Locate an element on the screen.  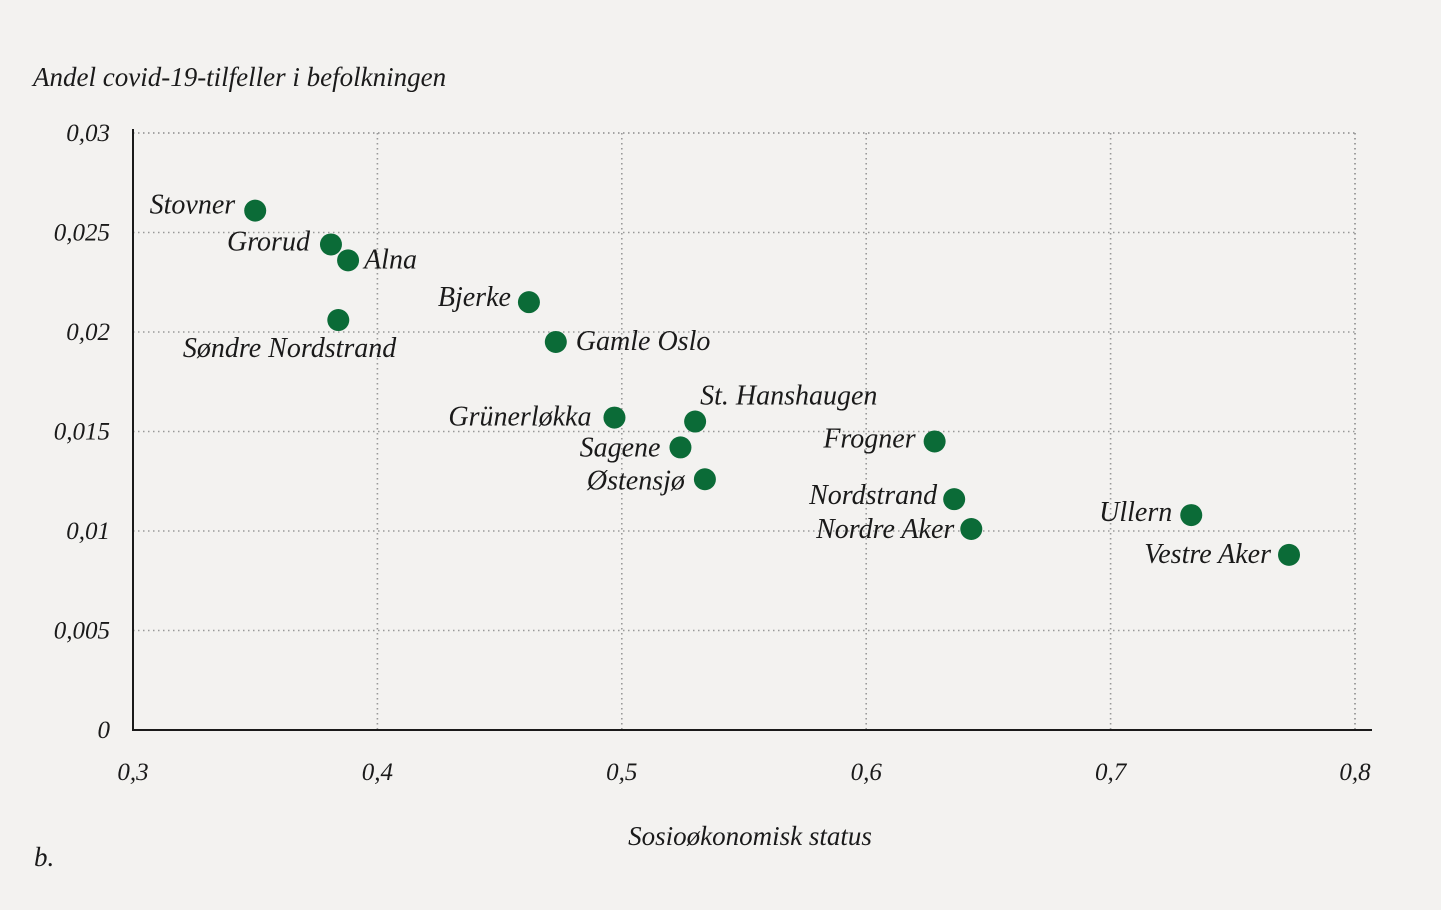
point-label: Alna is located at coordinates (389, 259).